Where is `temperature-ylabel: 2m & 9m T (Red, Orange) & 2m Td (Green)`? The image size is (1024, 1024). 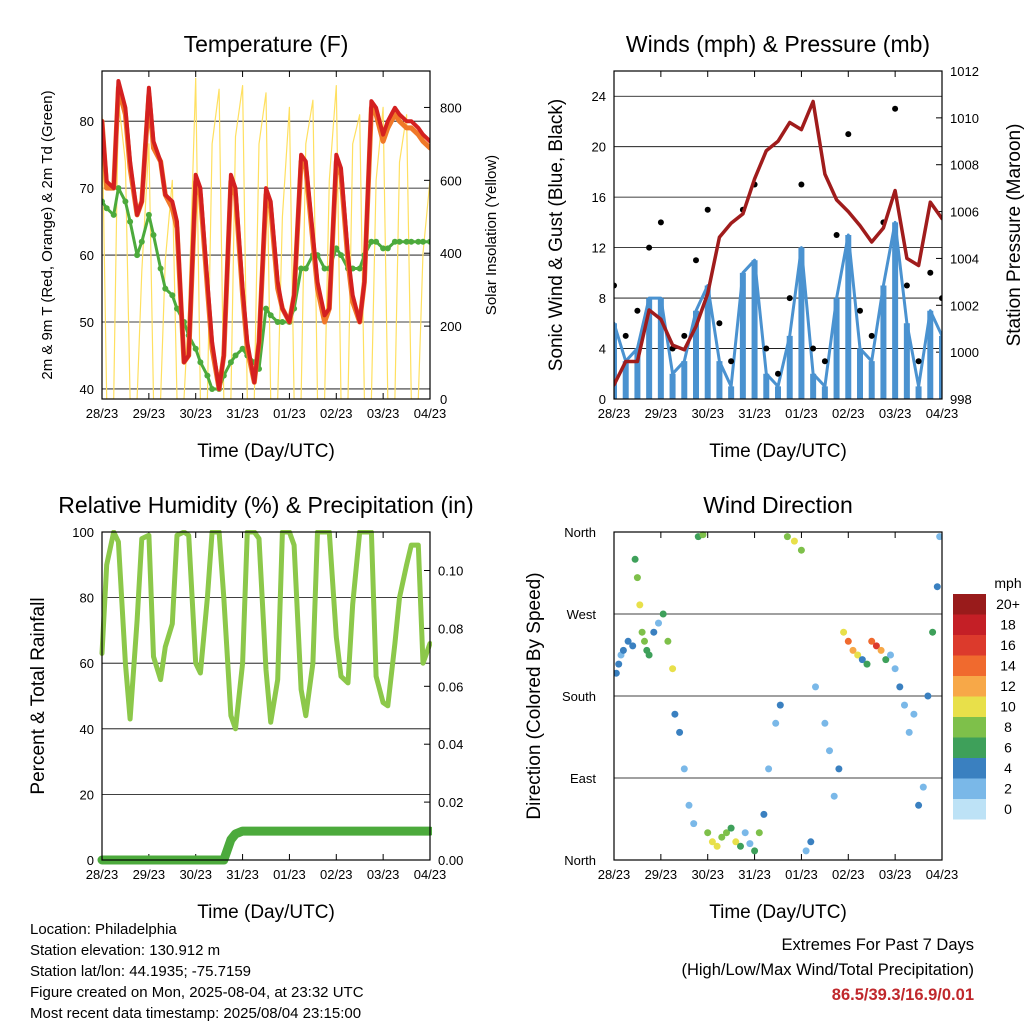 temperature-ylabel: 2m & 9m T (Red, Orange) & 2m Td (Green) is located at coordinates (47, 234).